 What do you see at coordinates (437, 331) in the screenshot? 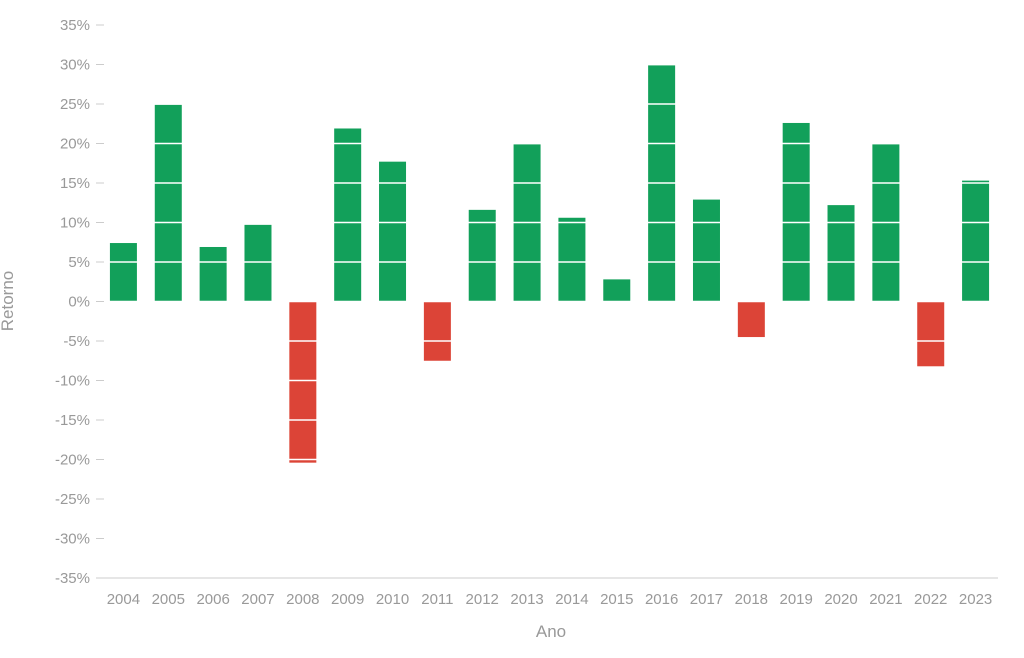
I see `bar-2011` at bounding box center [437, 331].